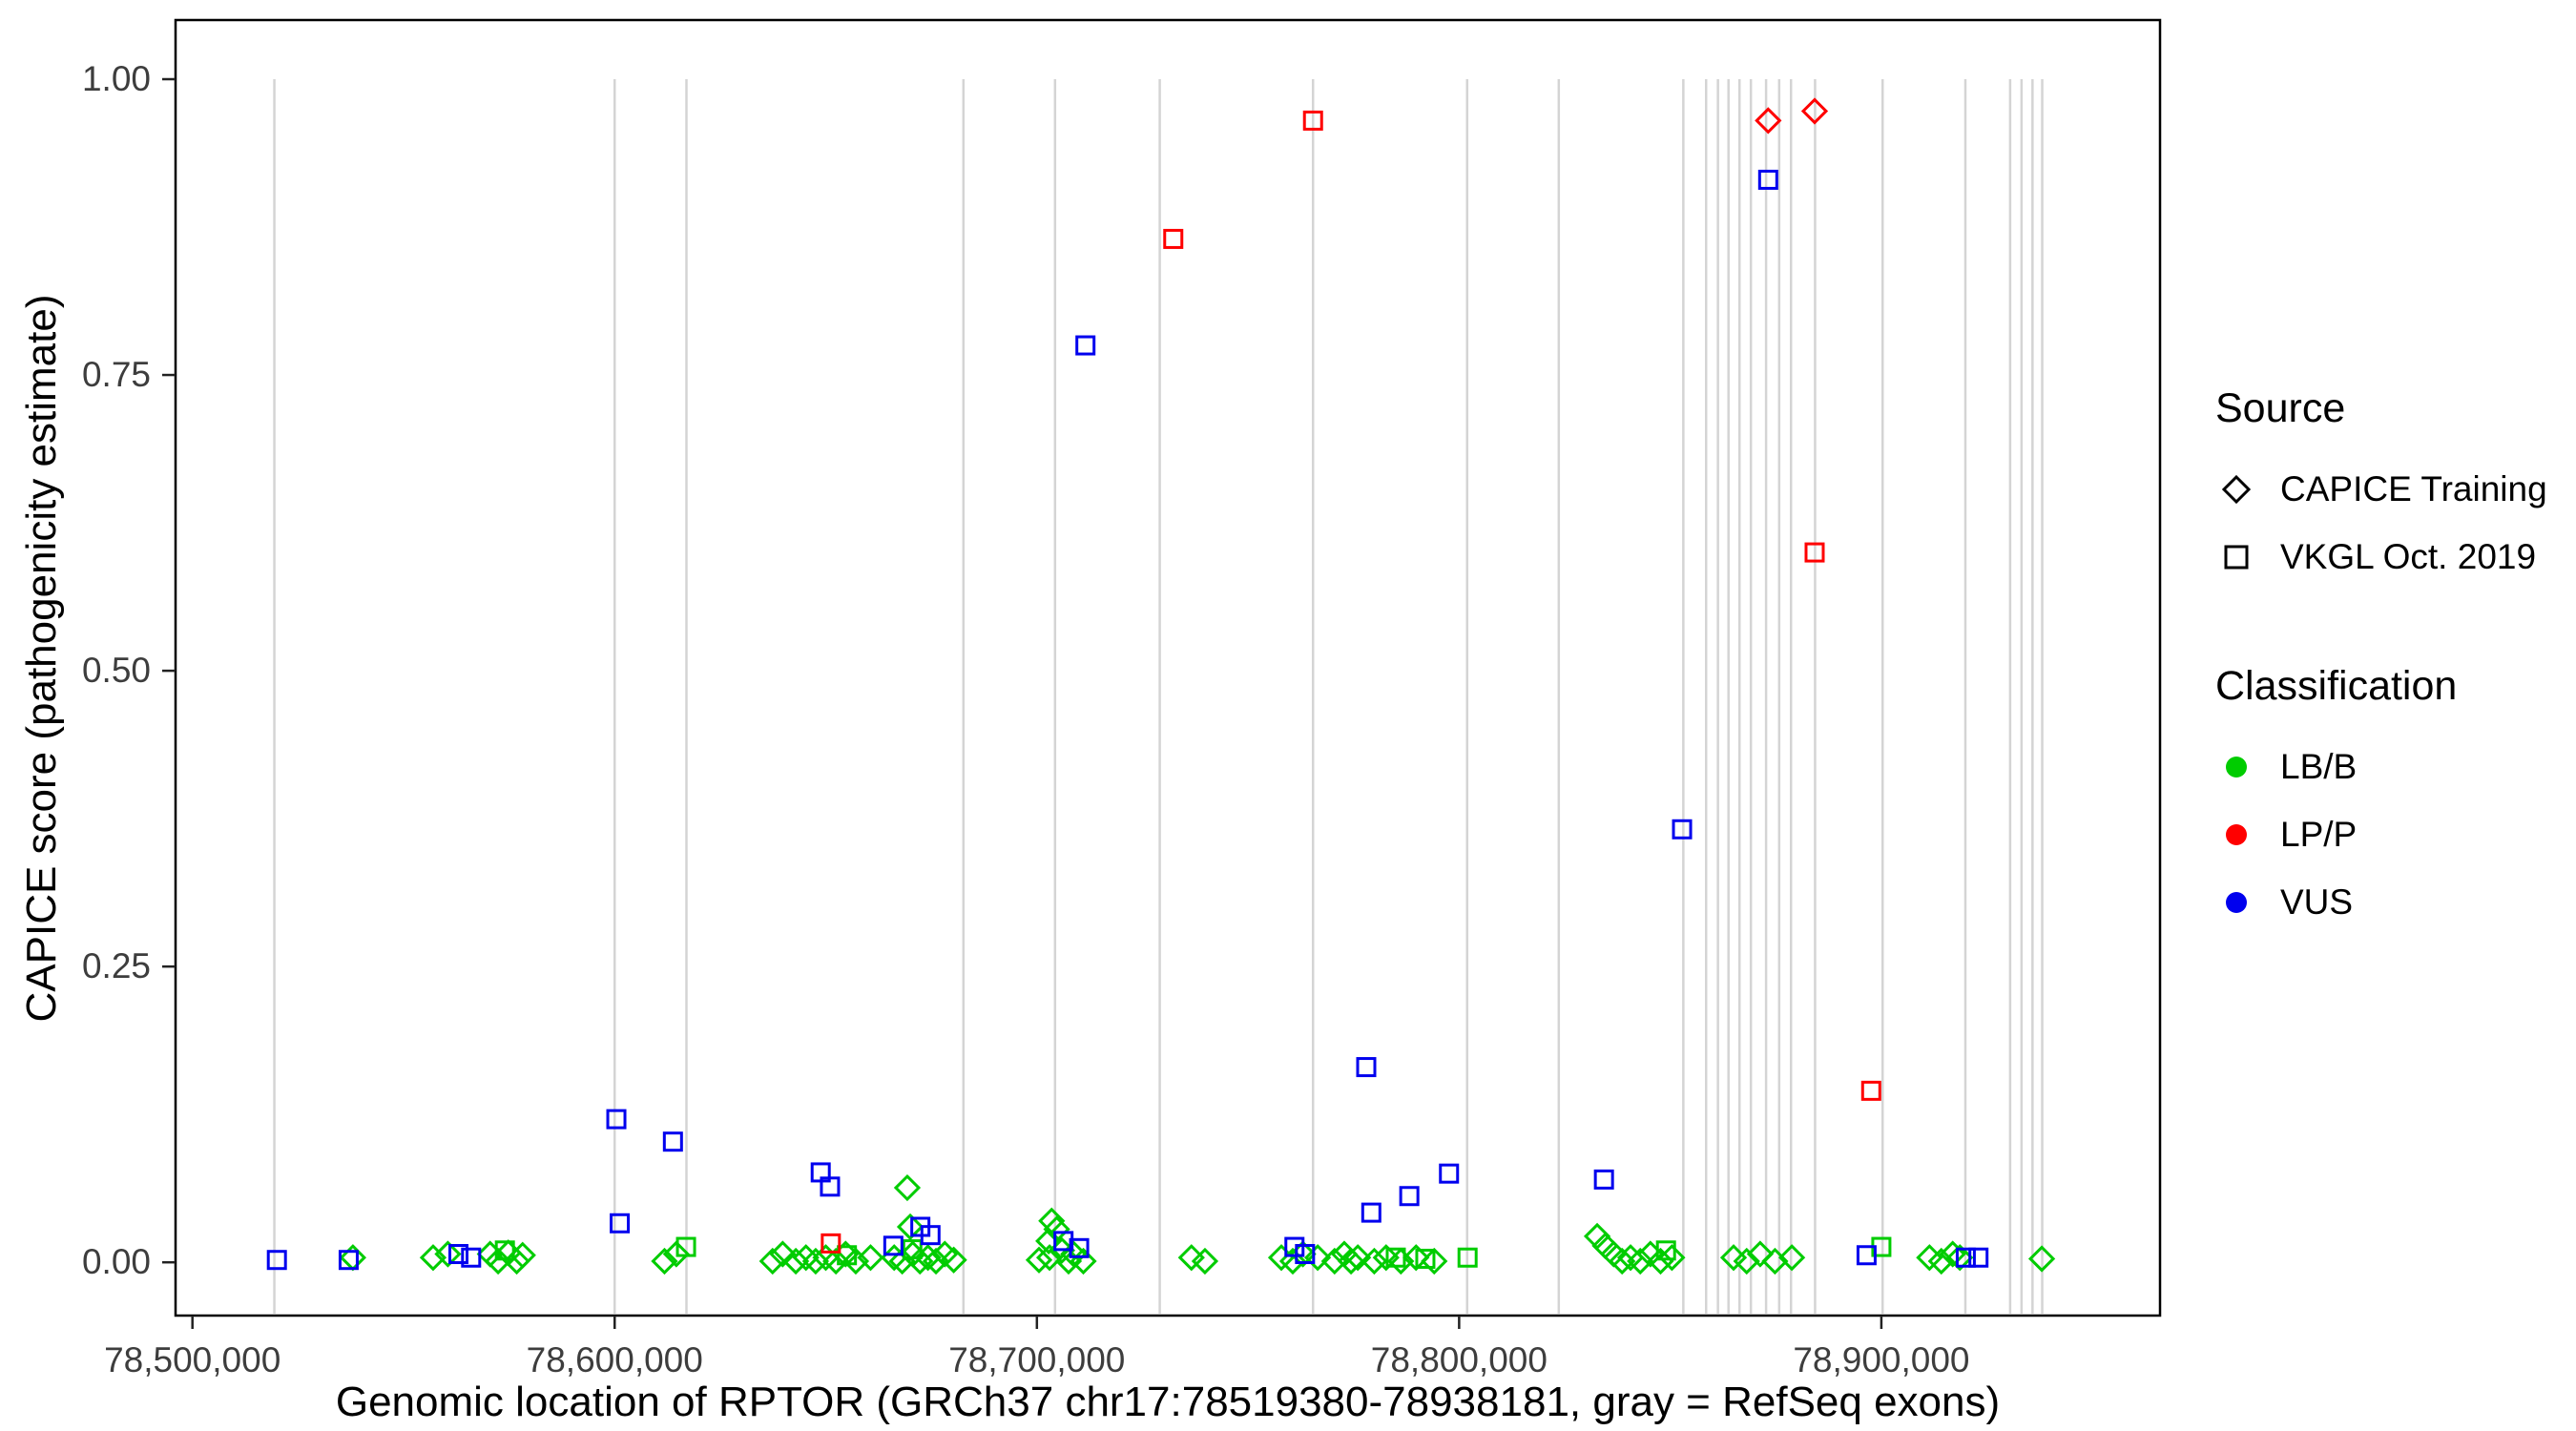 The height and width of the screenshot is (1431, 2576). What do you see at coordinates (116, 1262) in the screenshot?
I see `y-tick-label: 0.00` at bounding box center [116, 1262].